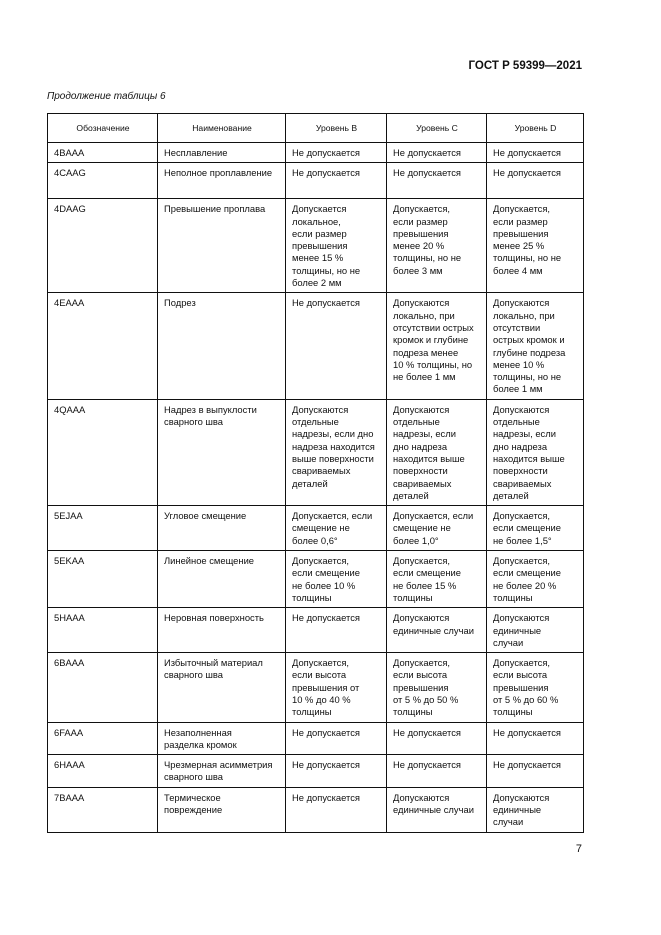  What do you see at coordinates (336, 528) in the screenshot?
I see `level-b-cell: Допускается, если смещение не более 0,6°` at bounding box center [336, 528].